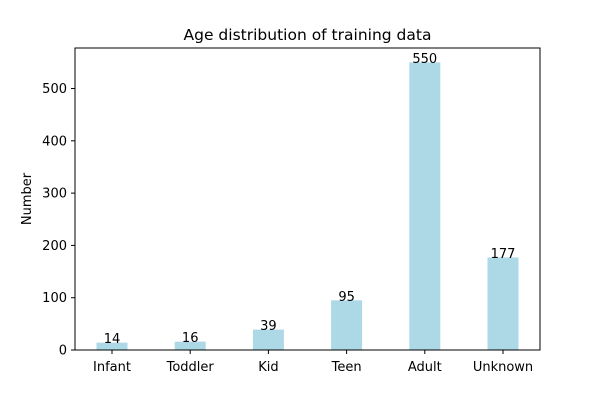 The image size is (600, 400). I want to click on y-tick-label-200: 200, so click(54, 246).